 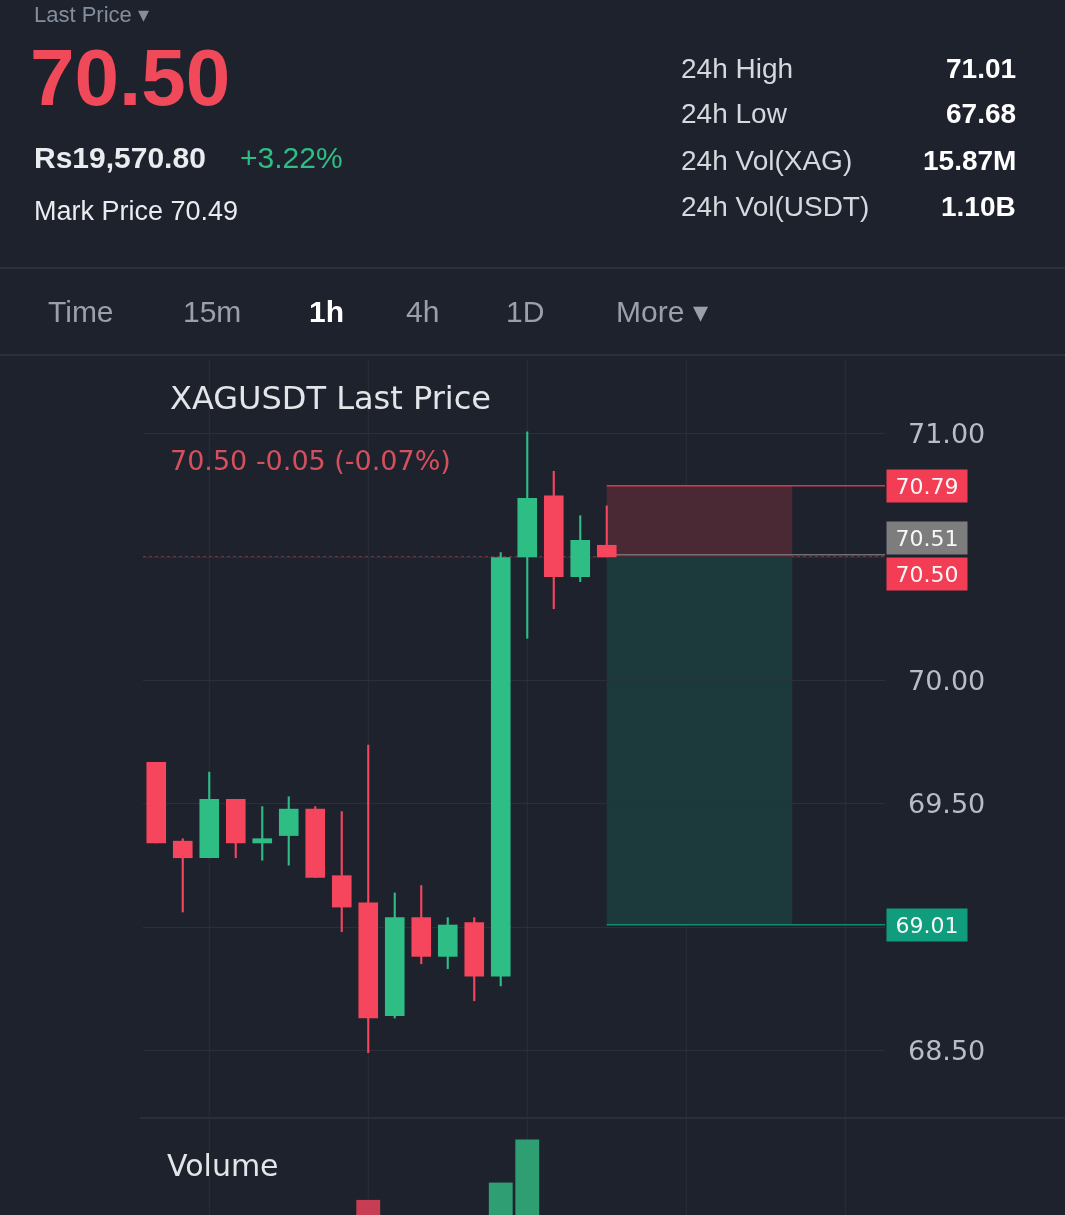 What do you see at coordinates (327, 311) in the screenshot?
I see `text: 1h` at bounding box center [327, 311].